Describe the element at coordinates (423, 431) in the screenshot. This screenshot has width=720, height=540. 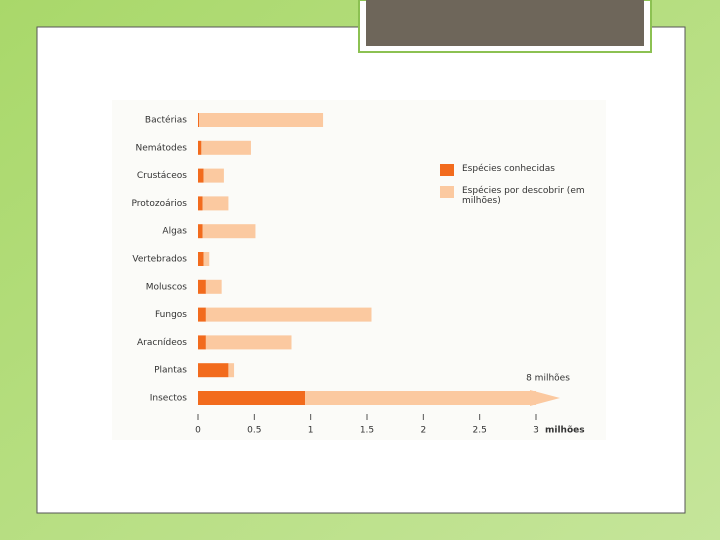
I see `x-tick-label: 2` at that location.